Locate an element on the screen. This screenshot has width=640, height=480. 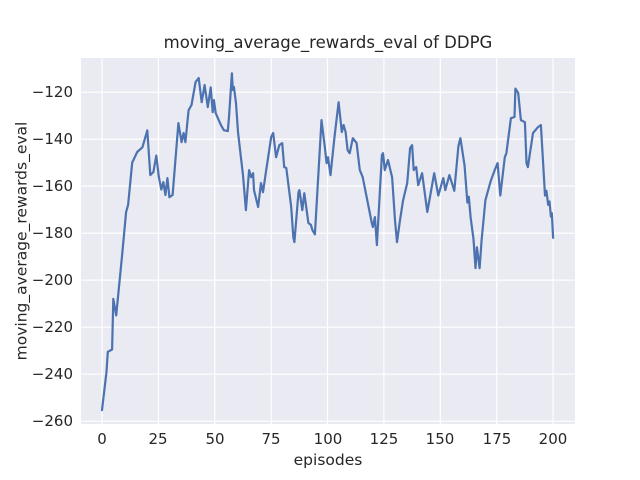
y-tick-label: −140 is located at coordinates (52, 139).